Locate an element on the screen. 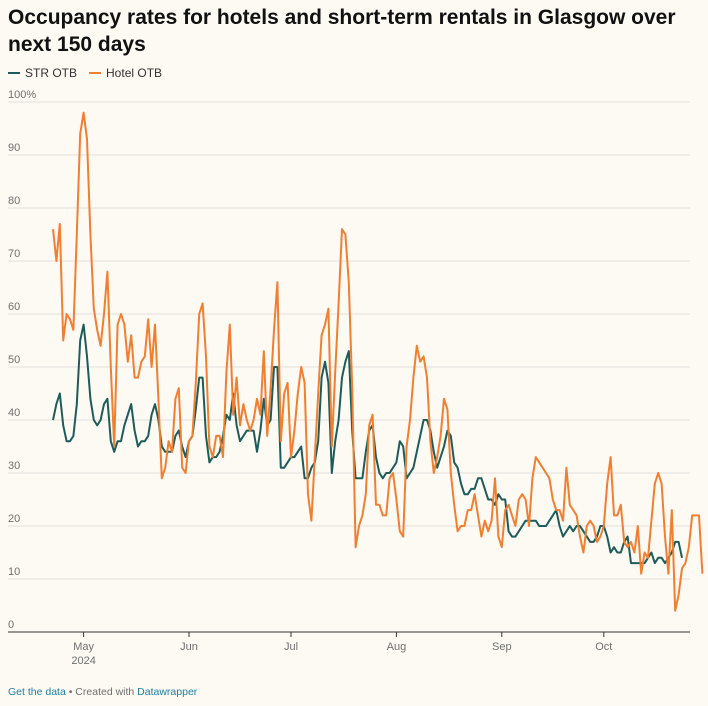 The height and width of the screenshot is (706, 708). legend-item-str: STR OTB is located at coordinates (42, 73).